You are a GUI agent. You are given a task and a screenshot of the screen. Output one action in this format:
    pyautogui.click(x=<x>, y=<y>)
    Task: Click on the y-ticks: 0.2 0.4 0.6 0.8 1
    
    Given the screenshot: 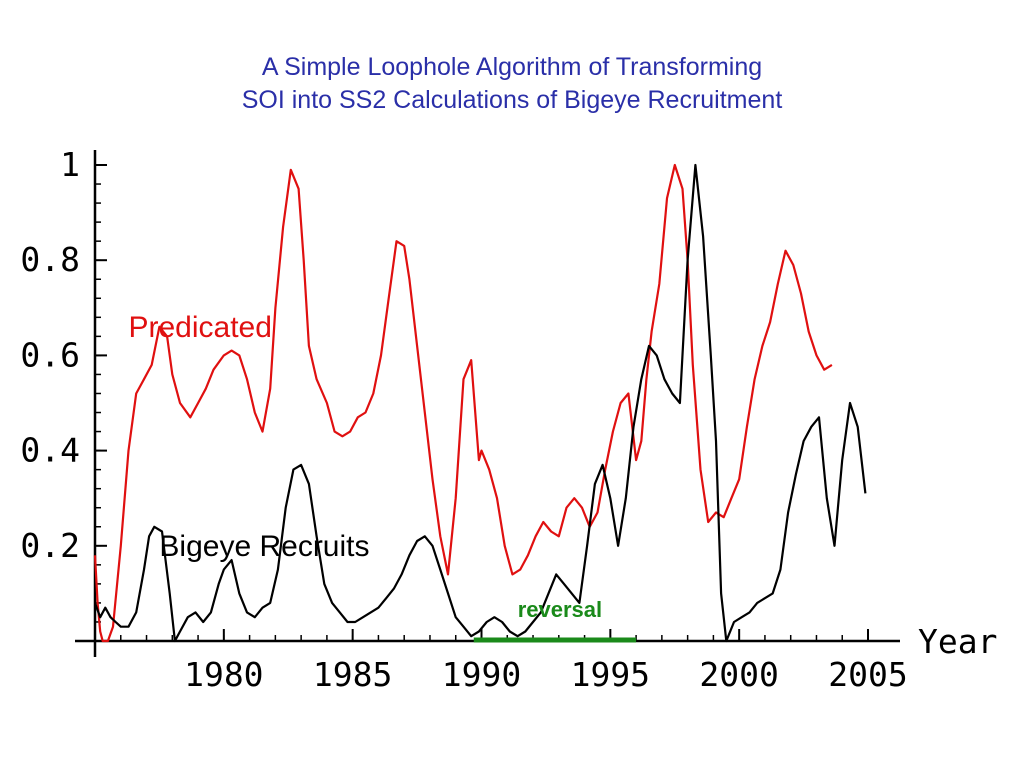 What is the action you would take?
    pyautogui.click(x=63, y=355)
    